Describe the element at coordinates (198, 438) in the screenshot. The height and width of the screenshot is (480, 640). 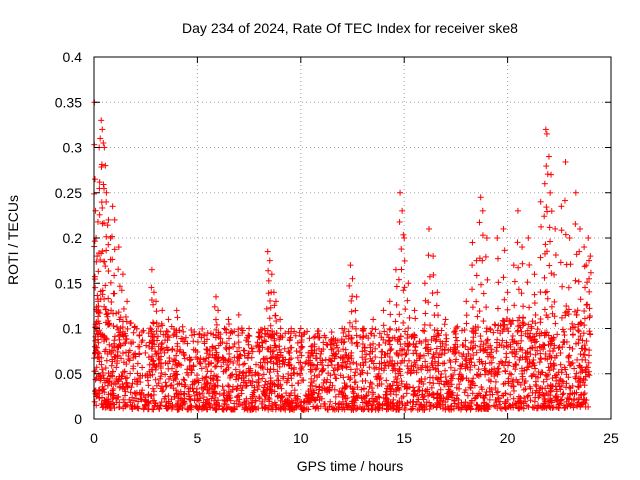
I see `x-tick-label: 5` at that location.